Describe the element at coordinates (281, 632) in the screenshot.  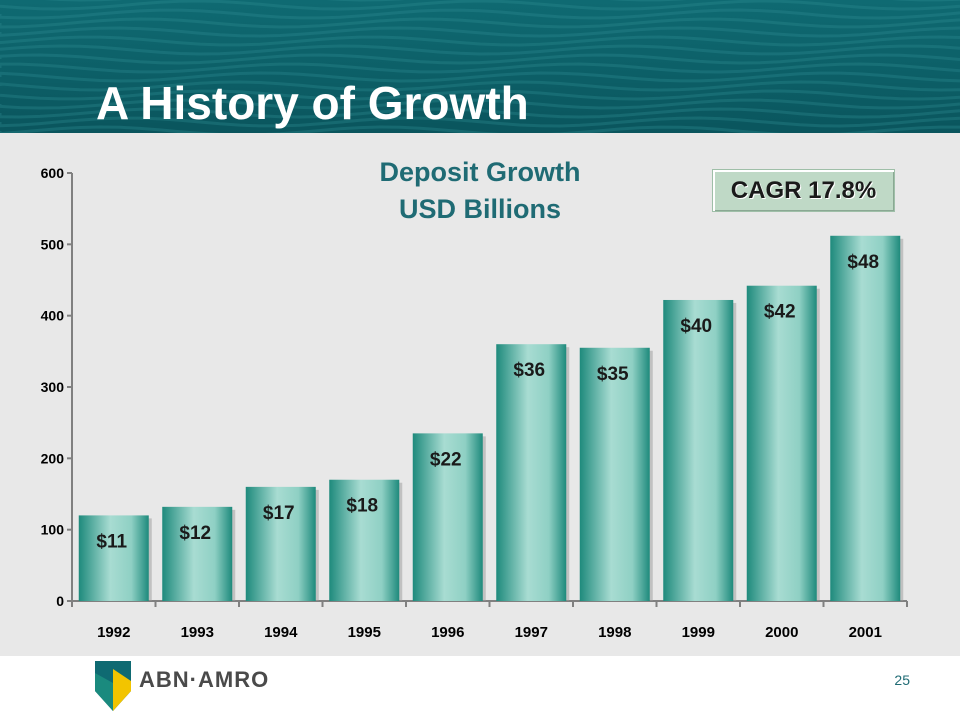
I see `x-tick-label: 1994` at that location.